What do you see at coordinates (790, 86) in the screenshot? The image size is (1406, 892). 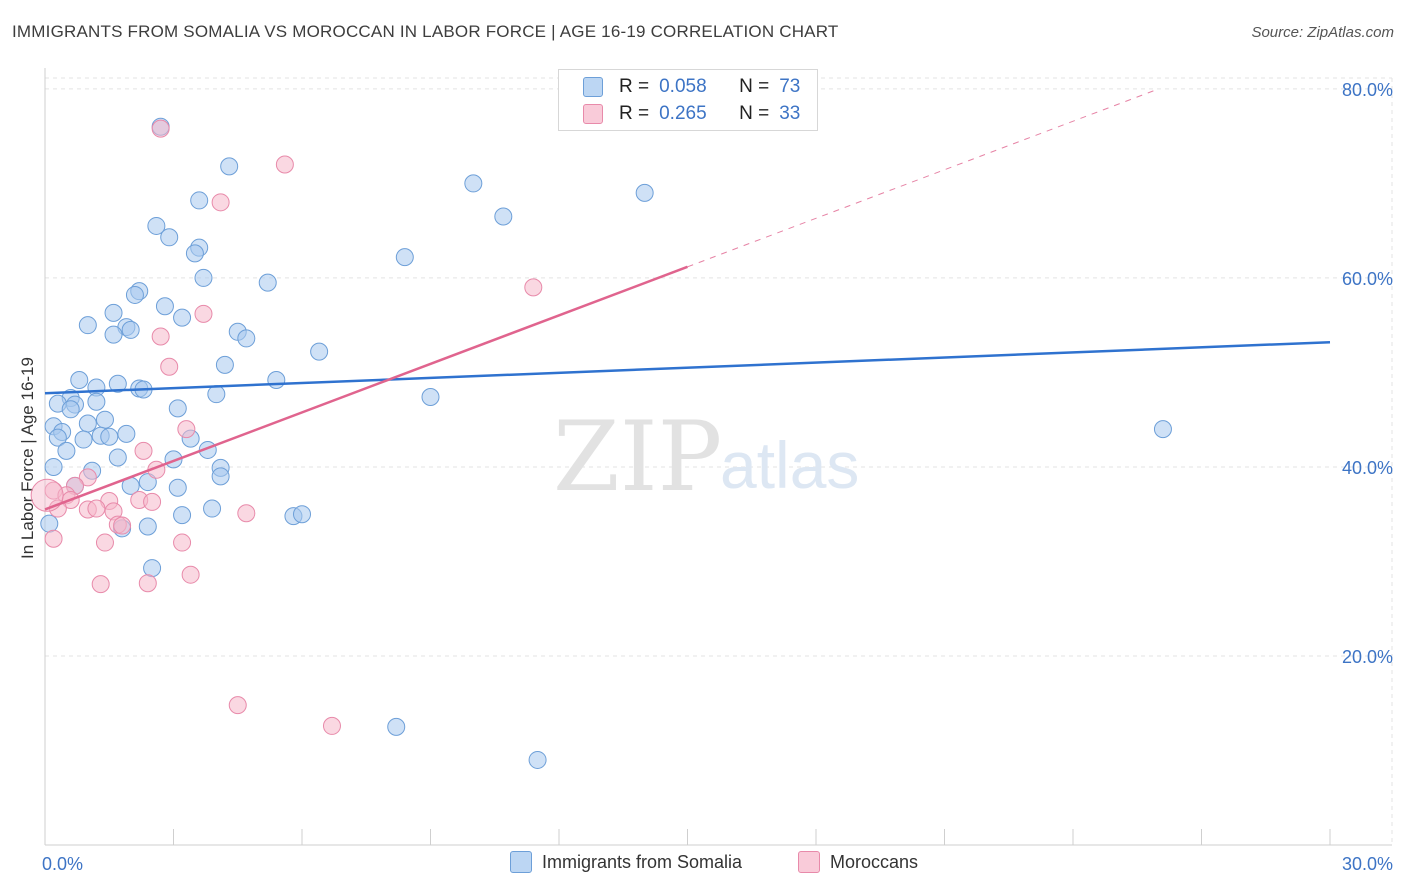 I see `legend-n-value: 73` at bounding box center [790, 86].